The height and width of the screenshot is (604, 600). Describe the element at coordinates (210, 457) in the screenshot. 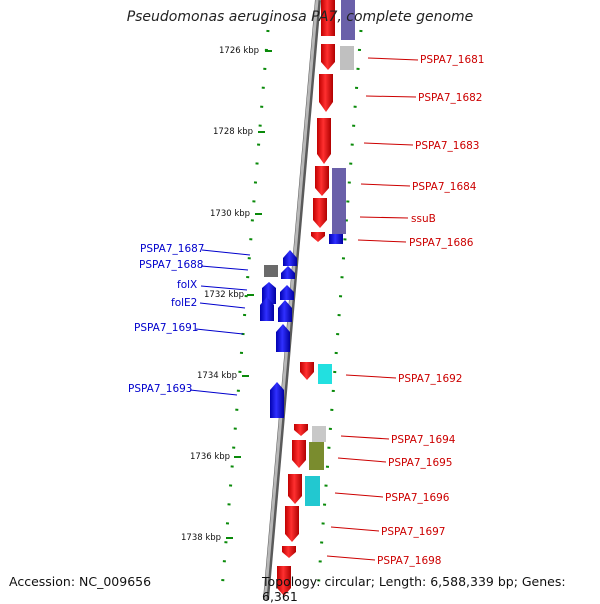

I see `scale-tick-label: 1736 kbp` at that location.